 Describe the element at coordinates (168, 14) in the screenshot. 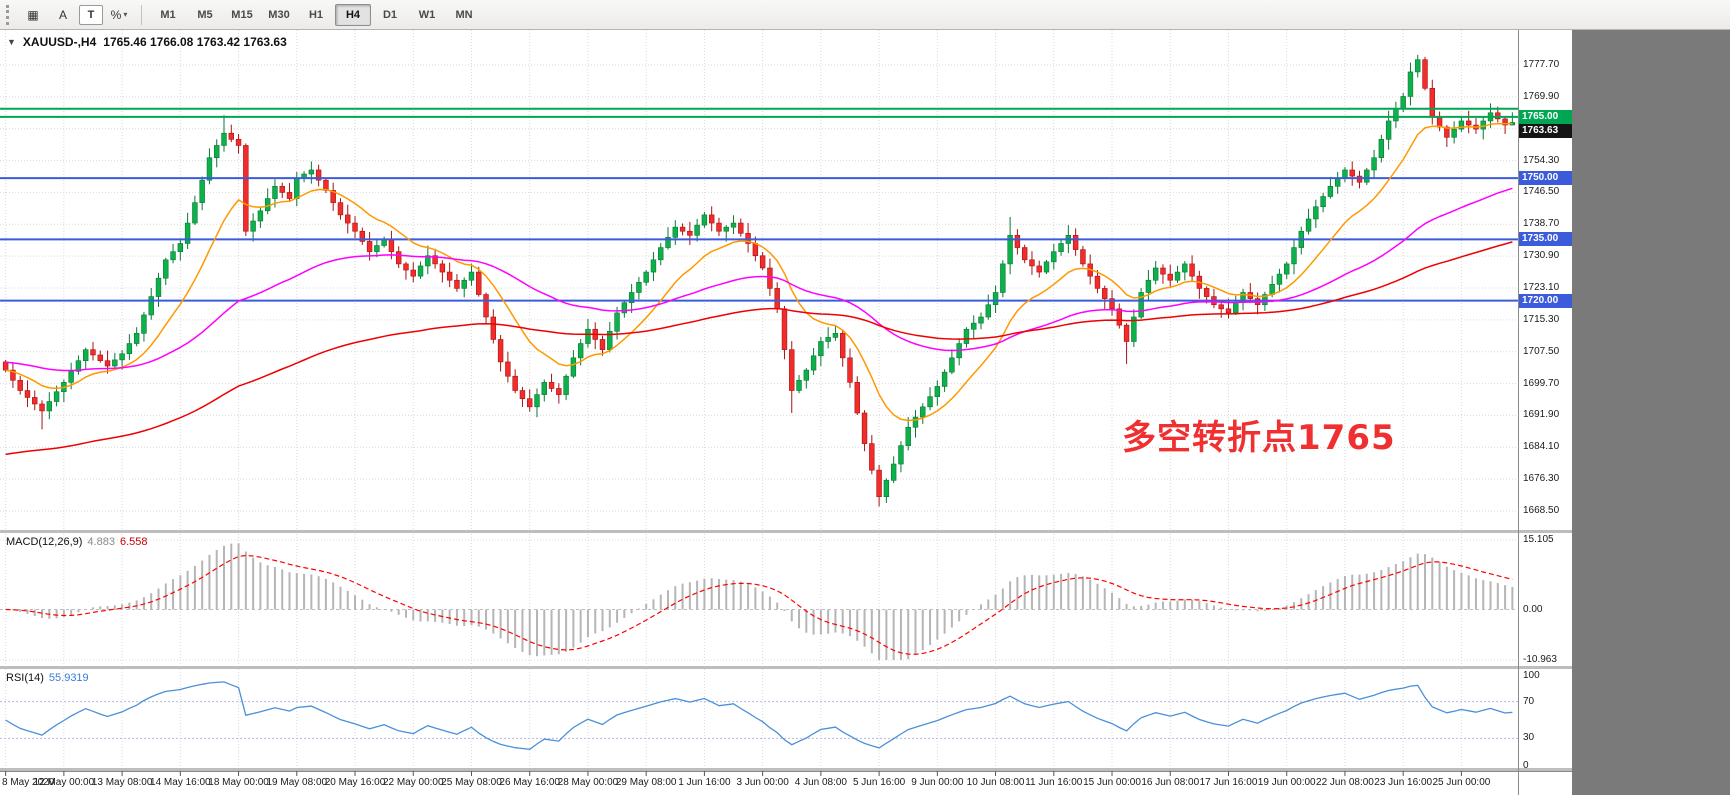

I see `timeframe-button-m1: M1` at that location.